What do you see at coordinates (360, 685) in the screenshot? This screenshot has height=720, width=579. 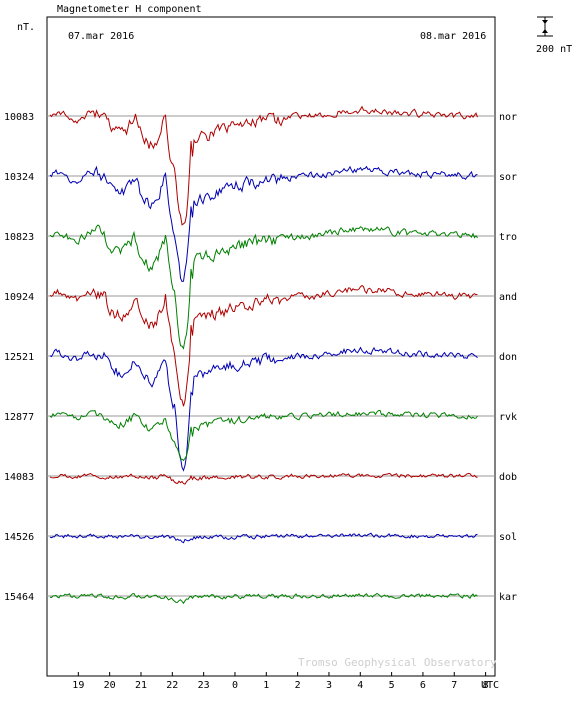 I see `x-tick-4: 4` at bounding box center [360, 685].